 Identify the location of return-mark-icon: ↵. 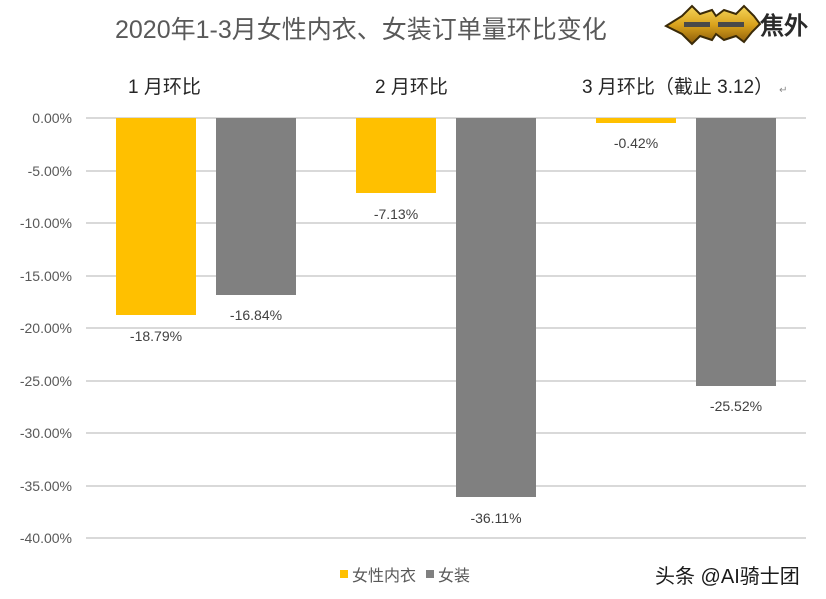
(783, 90).